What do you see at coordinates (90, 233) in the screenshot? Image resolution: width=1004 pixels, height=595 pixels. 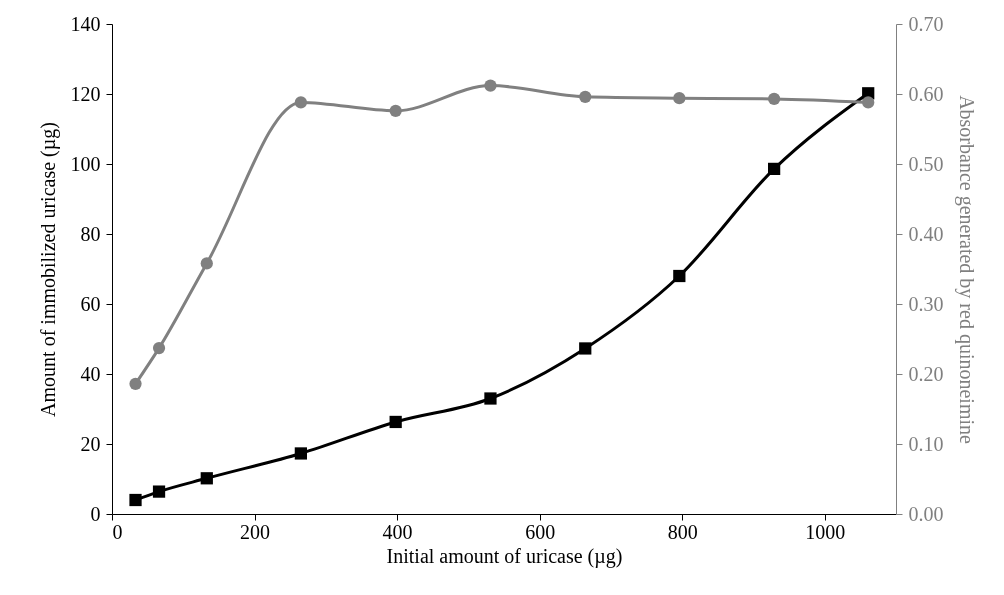 I see `y-tick-label: 80` at bounding box center [90, 233].